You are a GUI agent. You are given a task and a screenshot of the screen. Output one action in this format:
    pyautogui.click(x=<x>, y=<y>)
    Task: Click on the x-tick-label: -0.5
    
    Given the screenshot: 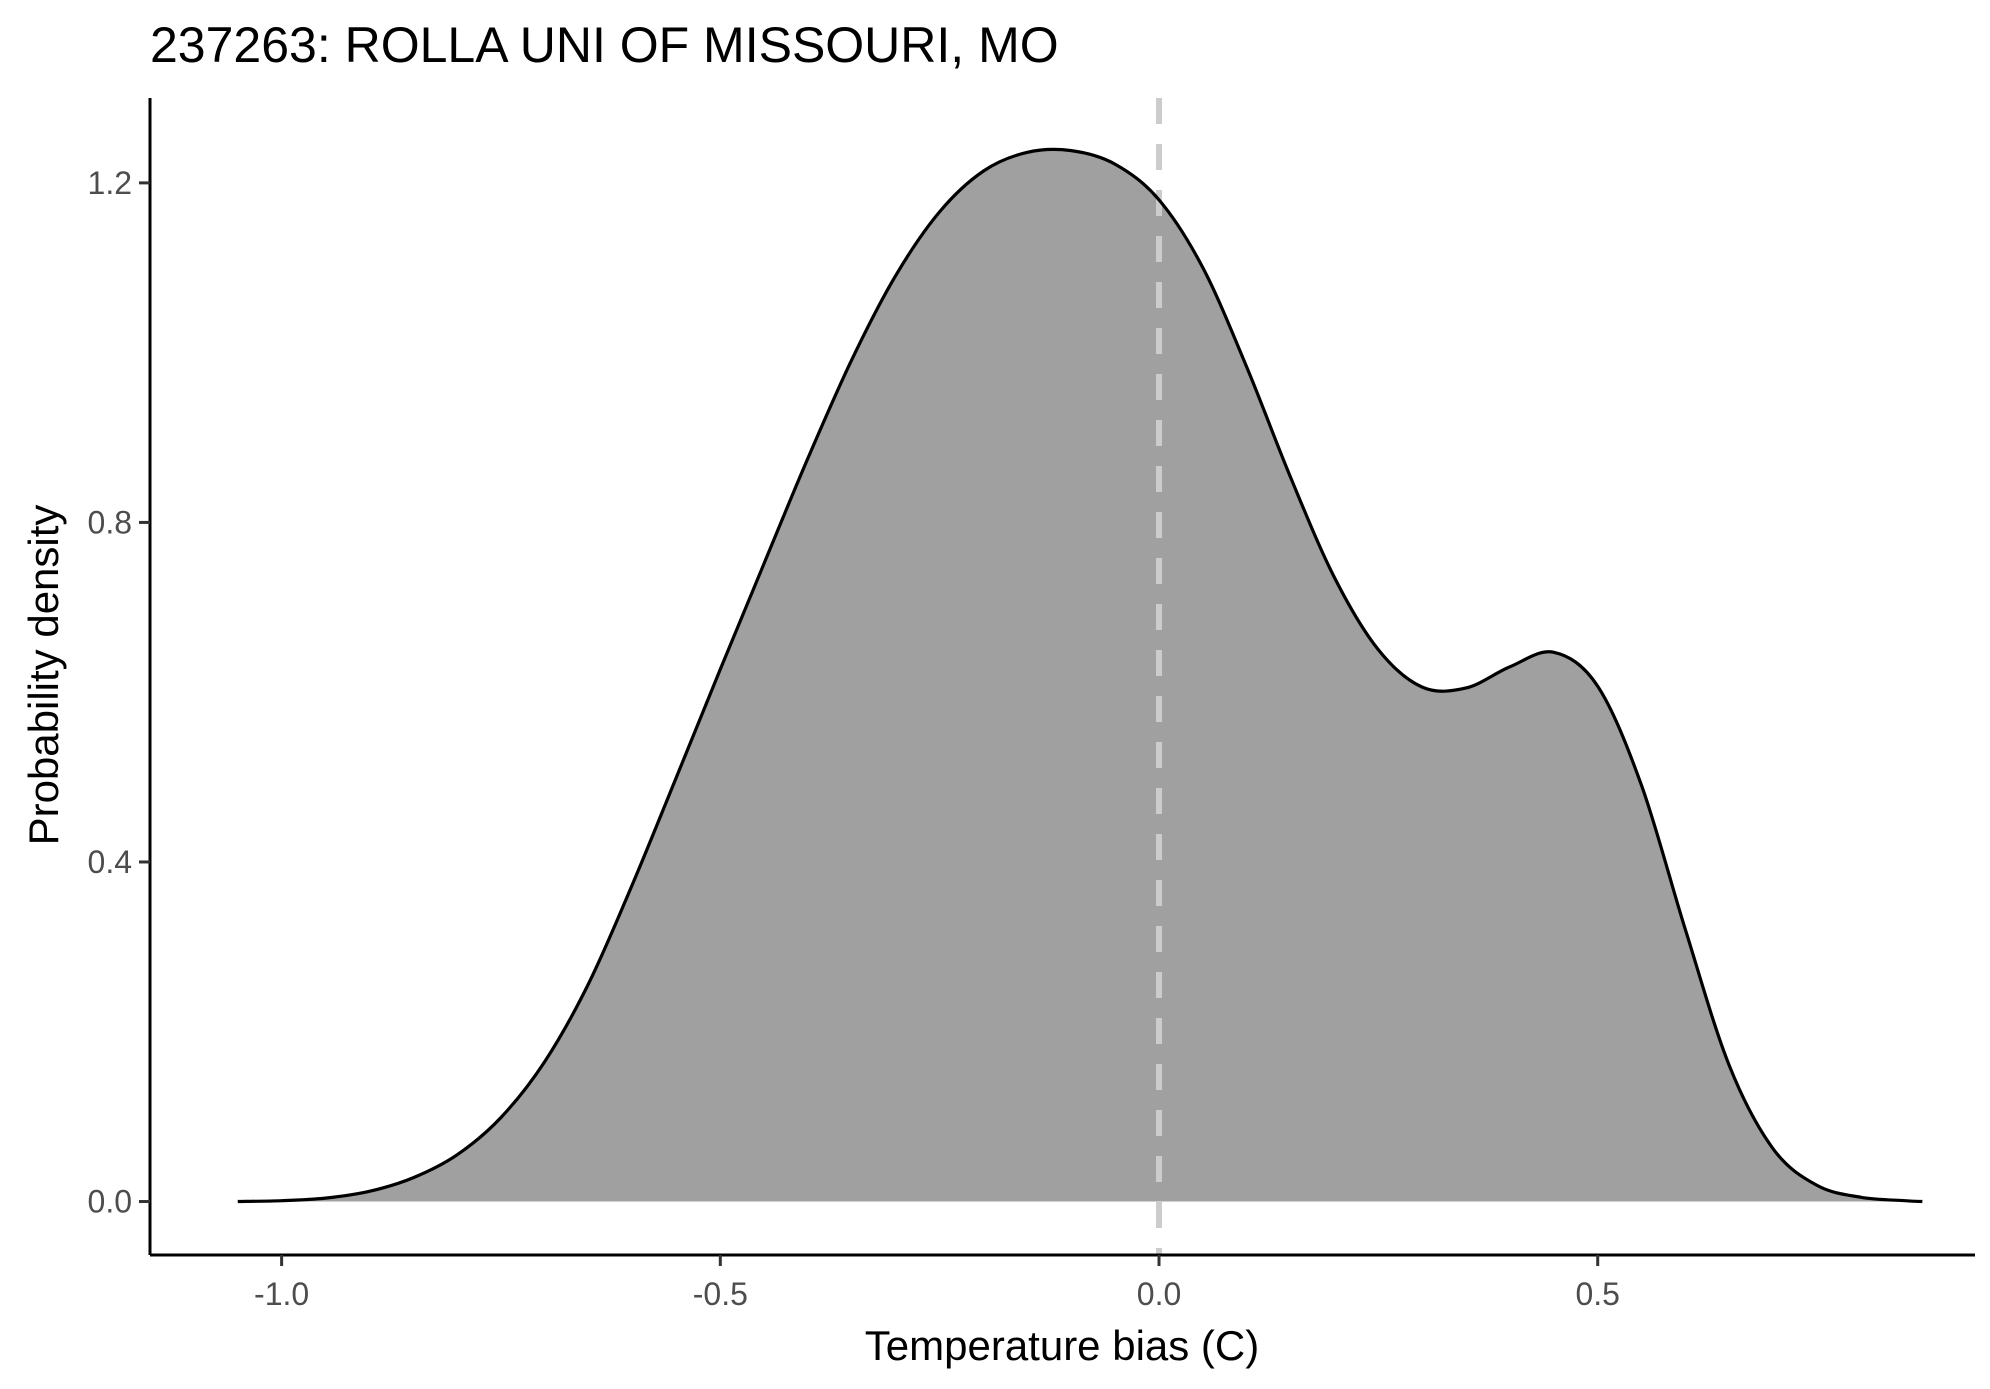 What is the action you would take?
    pyautogui.click(x=720, y=1294)
    